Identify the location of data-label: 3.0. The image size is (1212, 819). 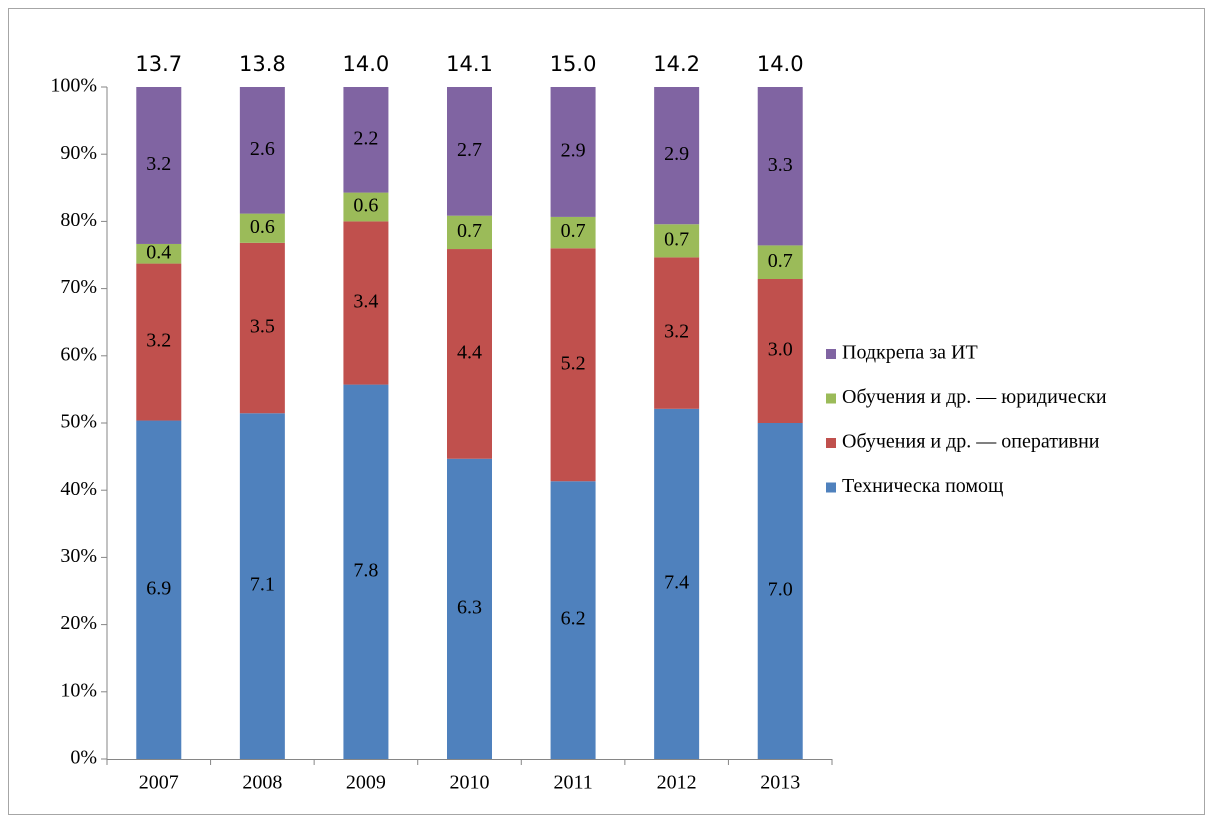
(780, 350).